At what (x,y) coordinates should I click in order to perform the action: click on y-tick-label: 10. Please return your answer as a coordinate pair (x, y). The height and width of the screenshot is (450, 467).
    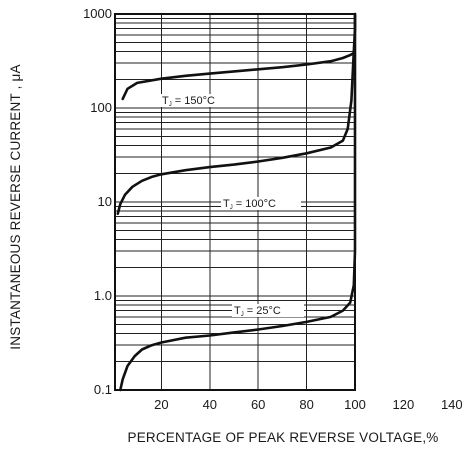
    Looking at the image, I should click on (105, 201).